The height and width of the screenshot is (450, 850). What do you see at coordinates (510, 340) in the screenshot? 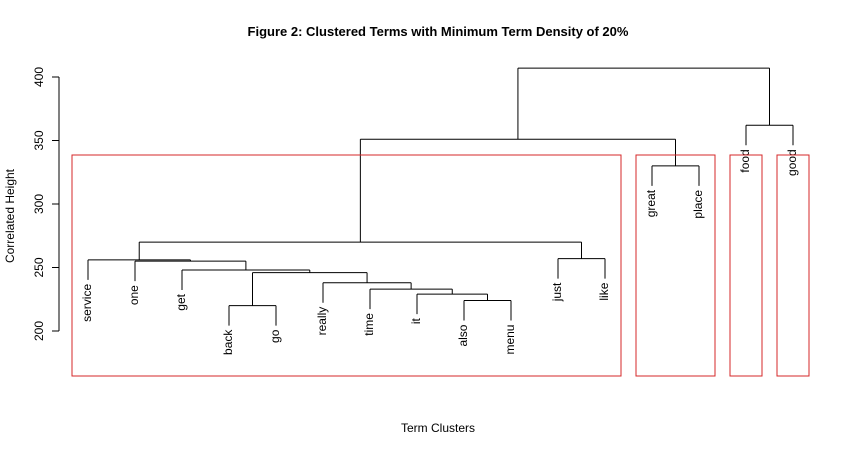
I see `leaf-label-menu: menu` at bounding box center [510, 340].